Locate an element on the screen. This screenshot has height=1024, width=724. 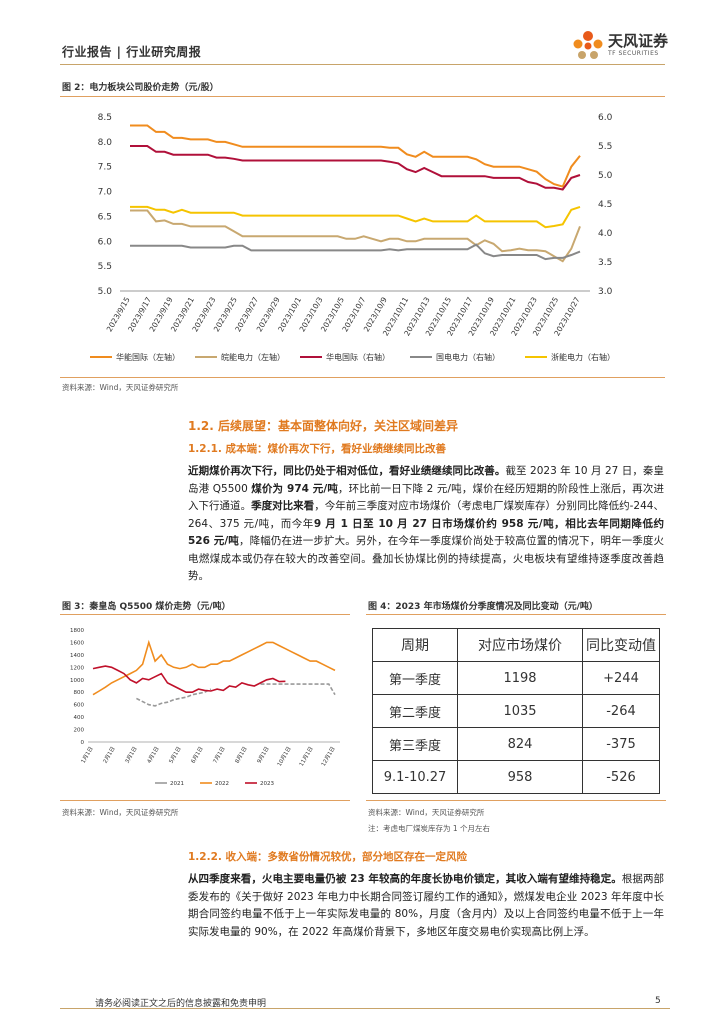
table-cell: 1035 is located at coordinates (520, 711).